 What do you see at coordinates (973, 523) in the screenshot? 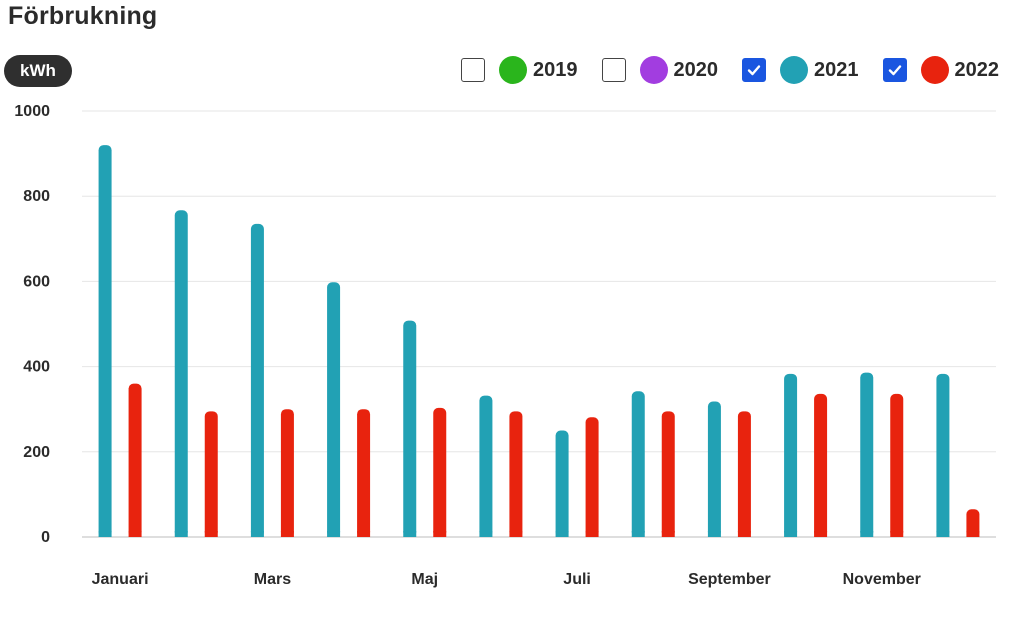
I see `bar-2022-december` at bounding box center [973, 523].